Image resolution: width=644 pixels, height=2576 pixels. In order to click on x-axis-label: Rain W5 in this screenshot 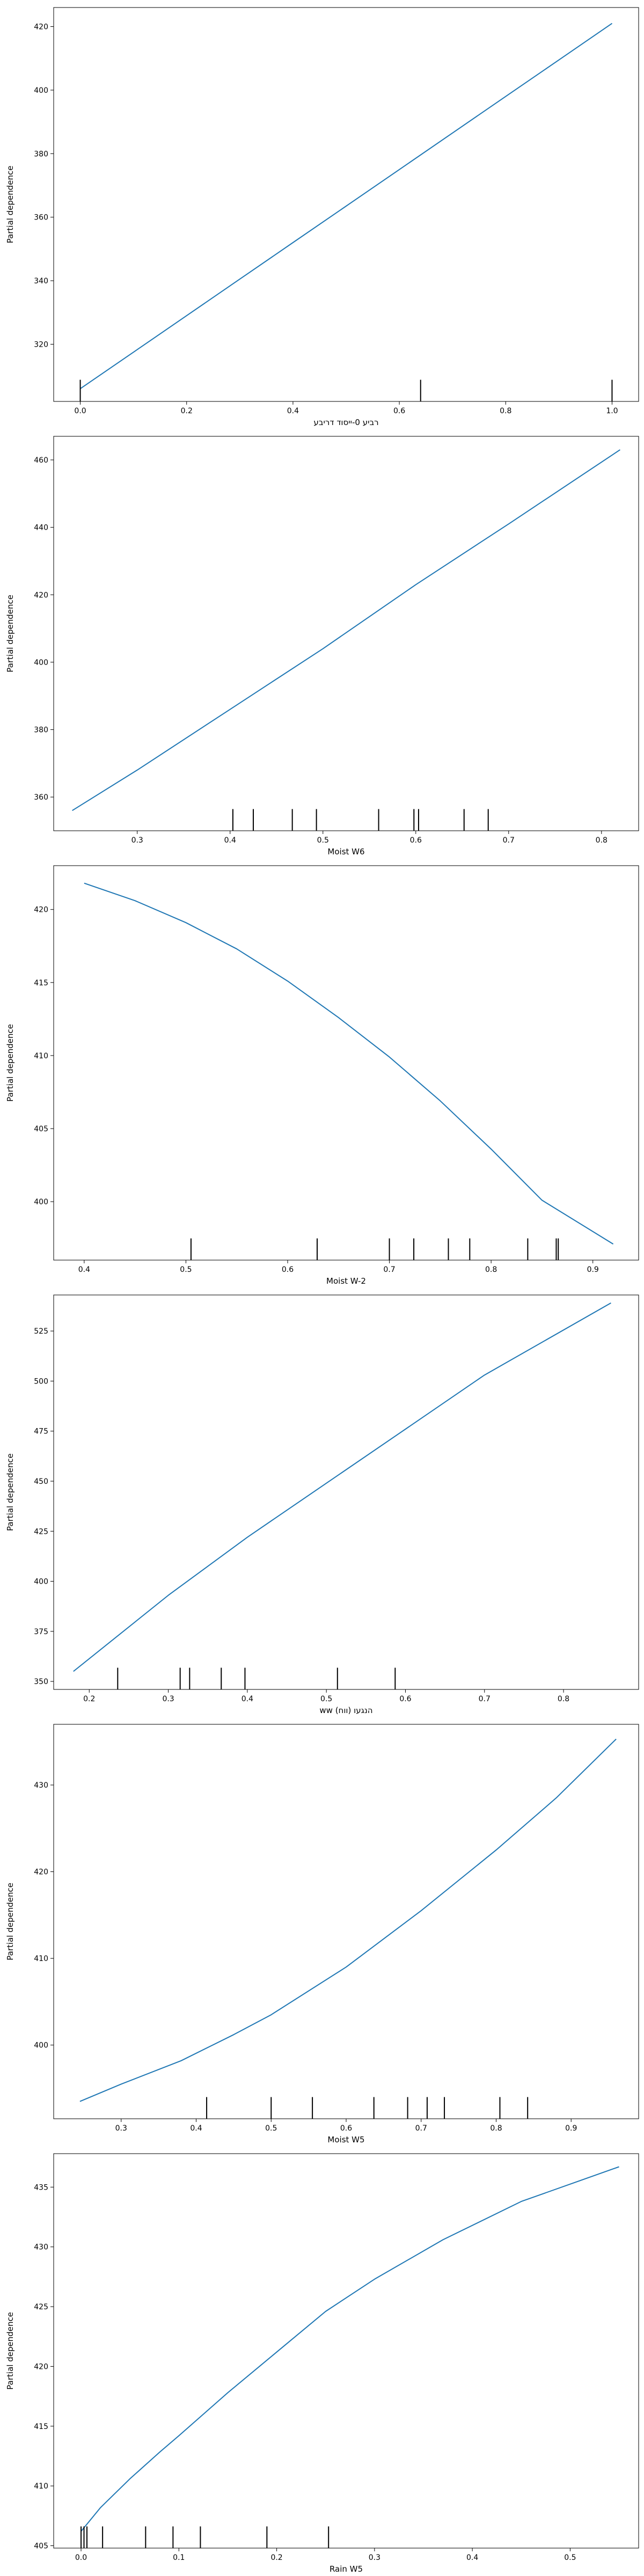, I will do `click(346, 2569)`.